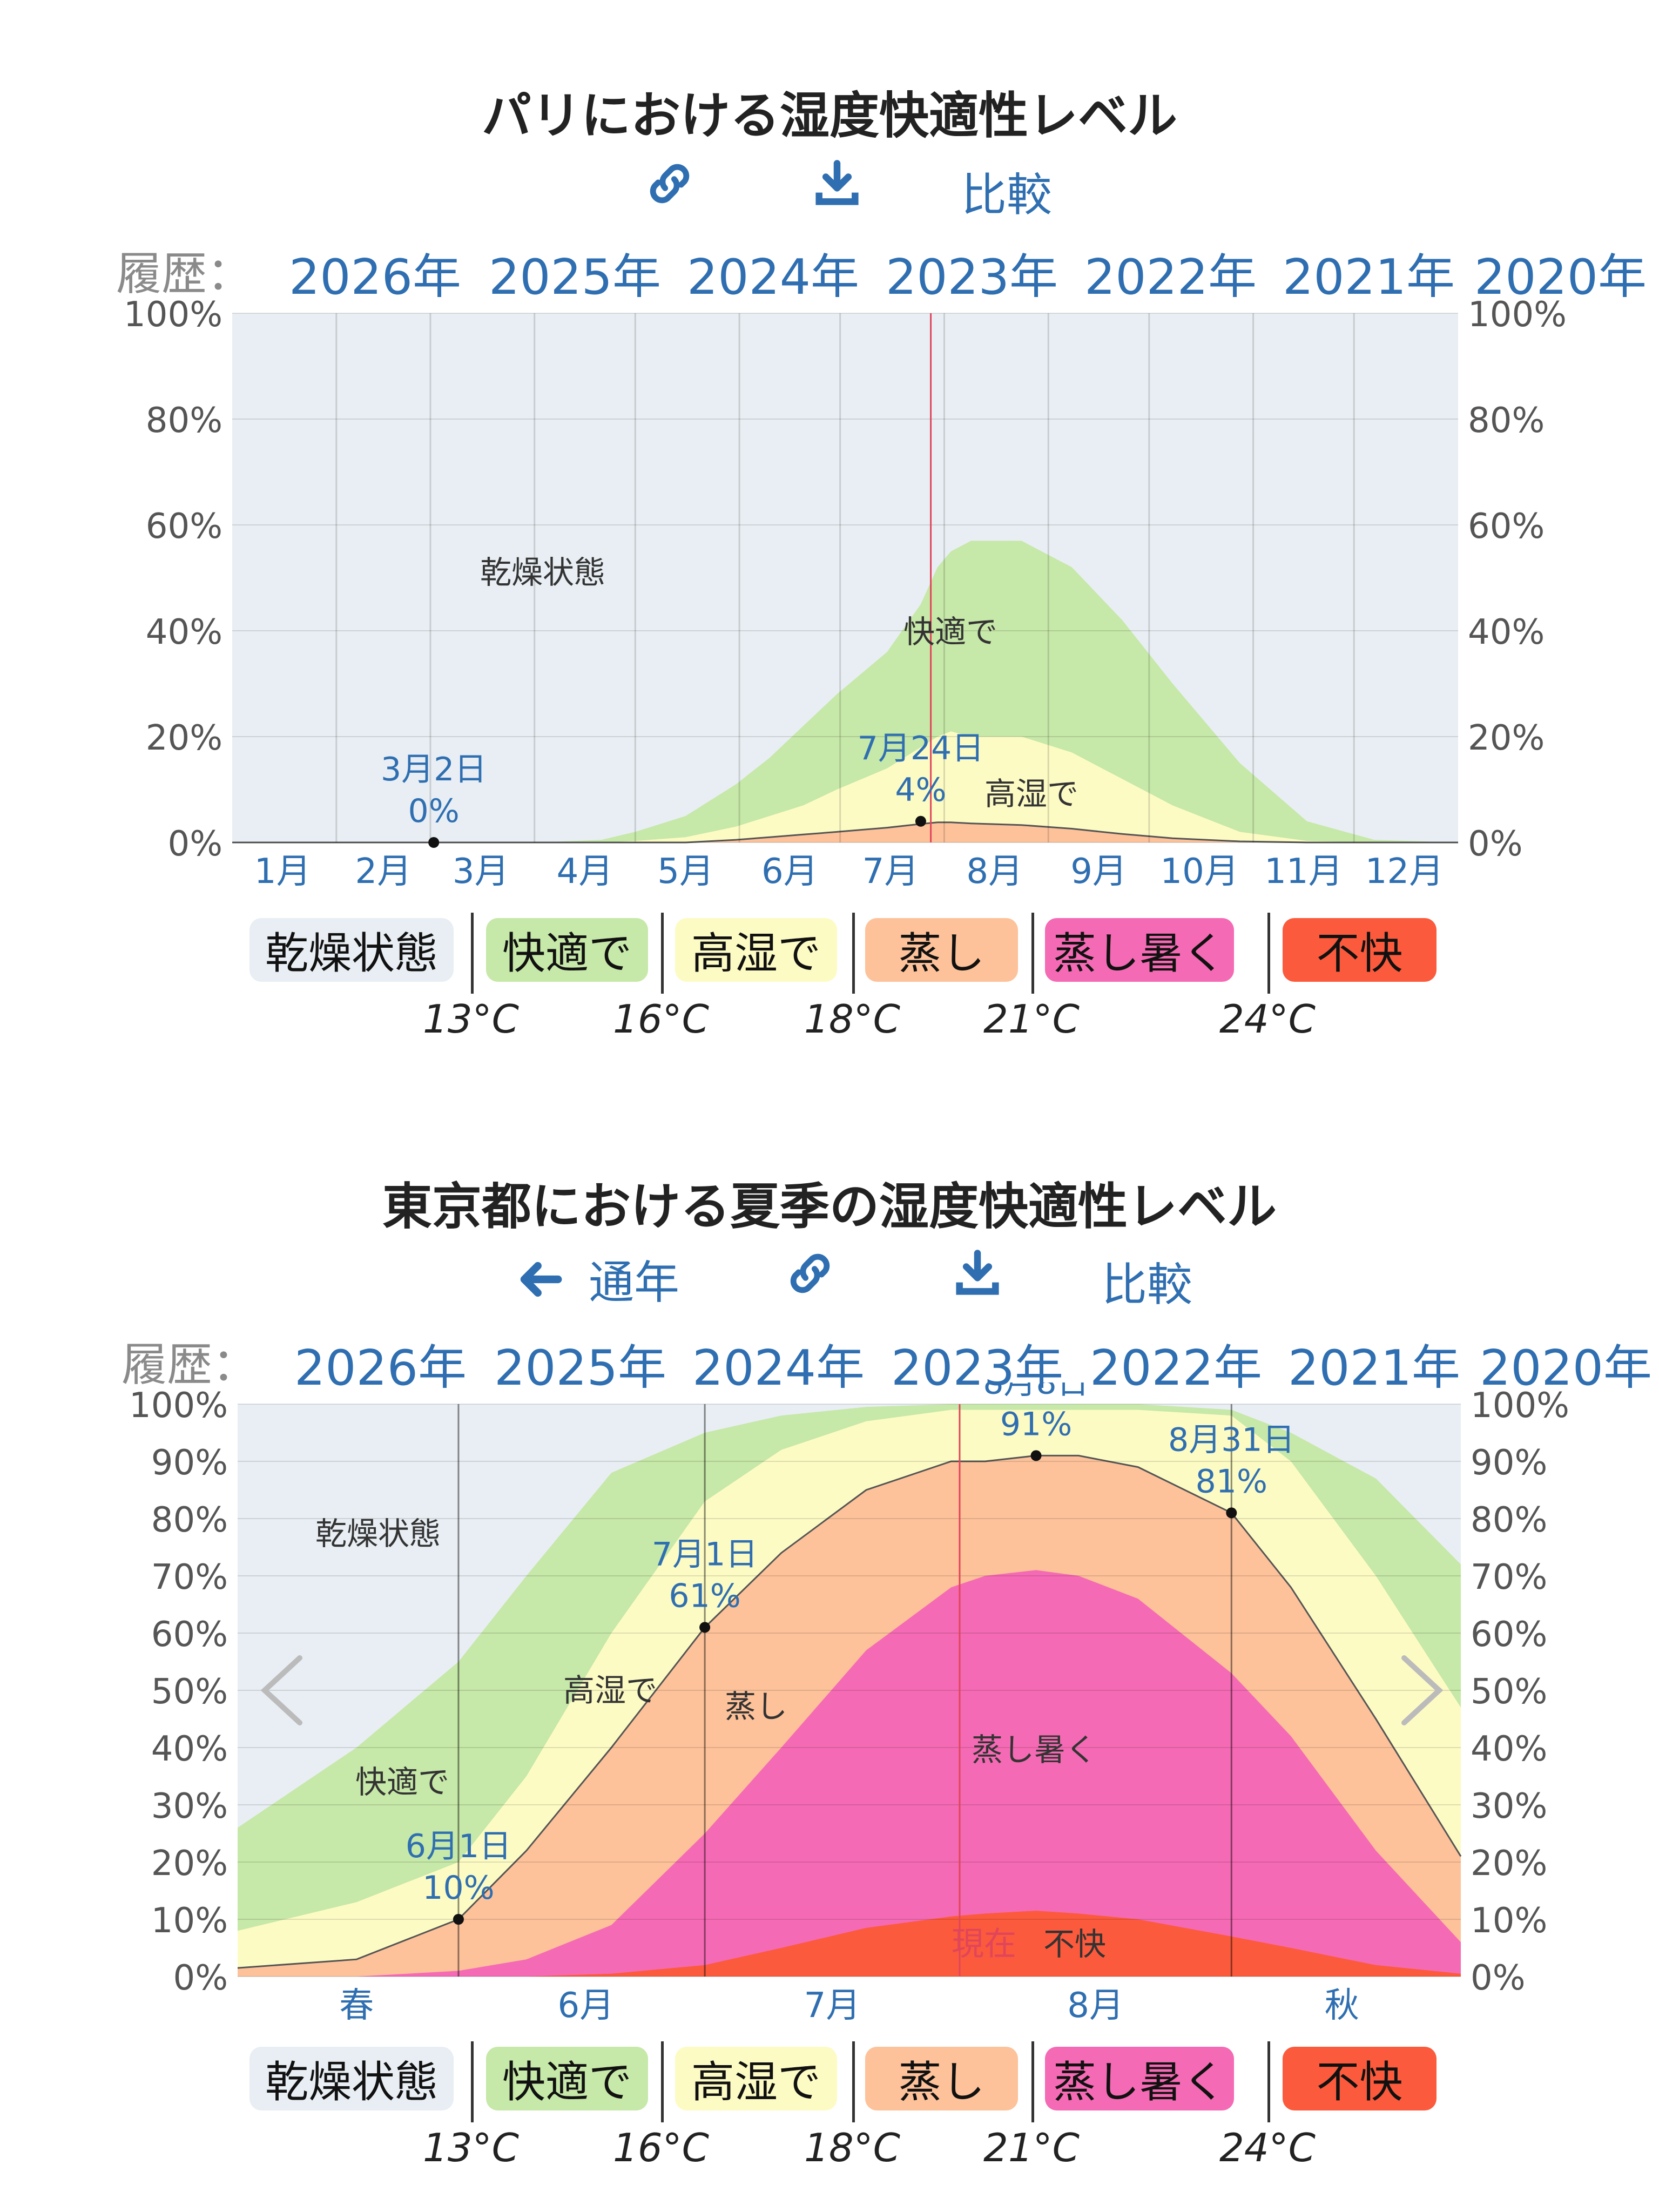  What do you see at coordinates (351, 950) in the screenshot?
I see `legend-chip: 乾燥状態` at bounding box center [351, 950].